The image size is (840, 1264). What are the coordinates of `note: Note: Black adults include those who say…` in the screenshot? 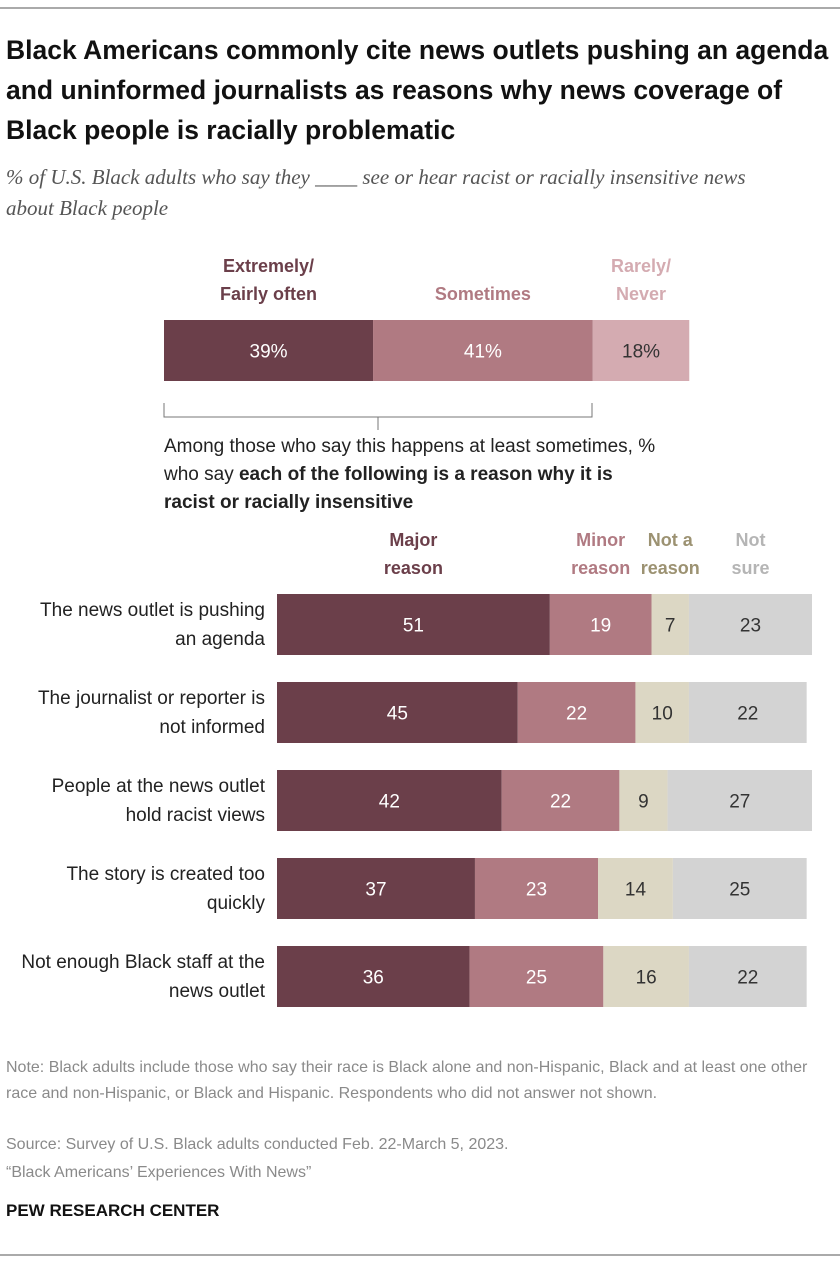 It's located at (407, 1080).